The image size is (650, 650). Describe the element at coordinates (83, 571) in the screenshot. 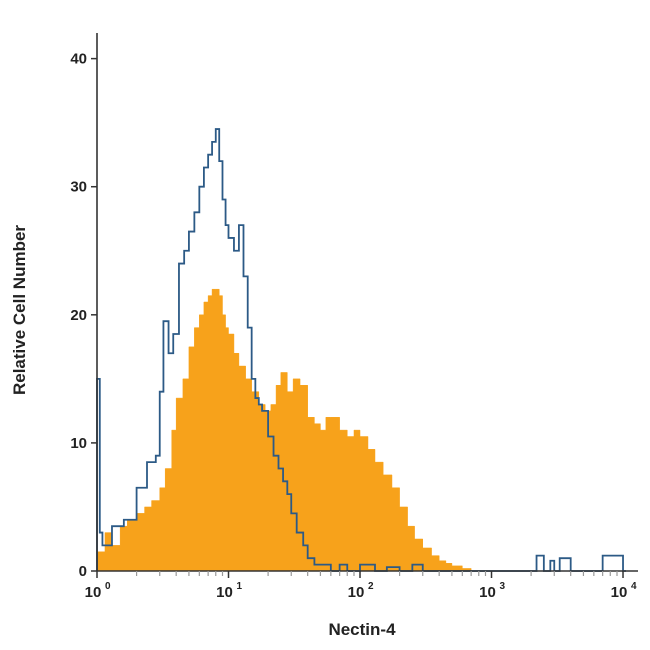

I see `y-tick-label: 0` at that location.